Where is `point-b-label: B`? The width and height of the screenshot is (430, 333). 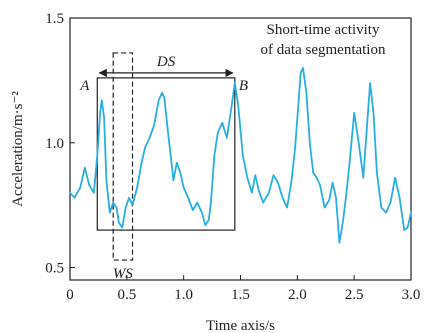
point-b-label: B is located at coordinates (243, 86).